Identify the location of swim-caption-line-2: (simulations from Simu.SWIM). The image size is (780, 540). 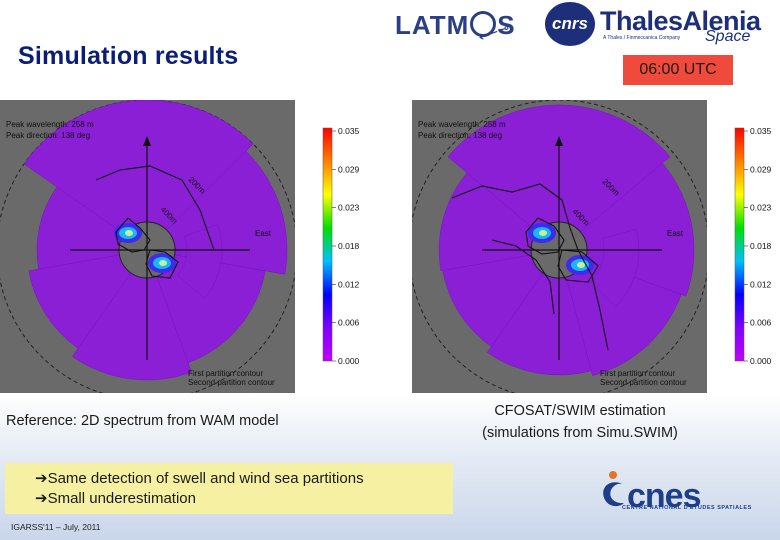
(580, 433).